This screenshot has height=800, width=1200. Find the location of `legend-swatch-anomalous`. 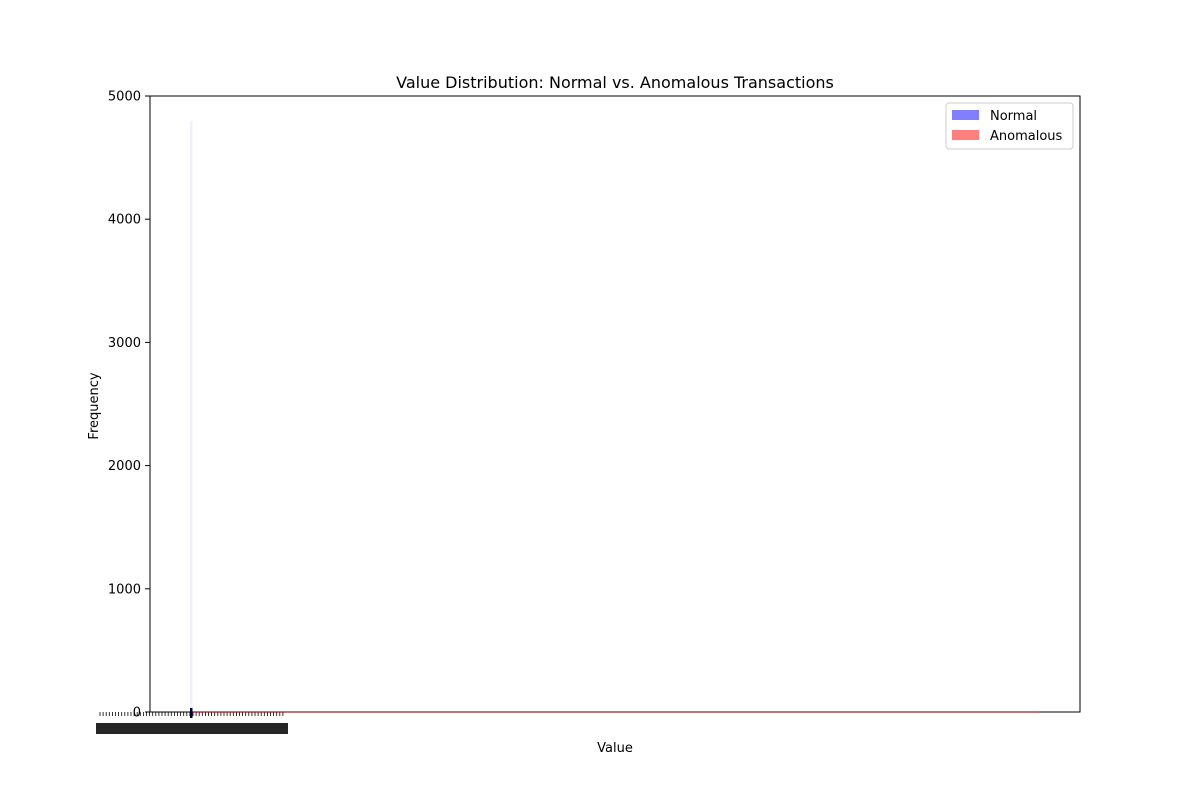

legend-swatch-anomalous is located at coordinates (965, 135).